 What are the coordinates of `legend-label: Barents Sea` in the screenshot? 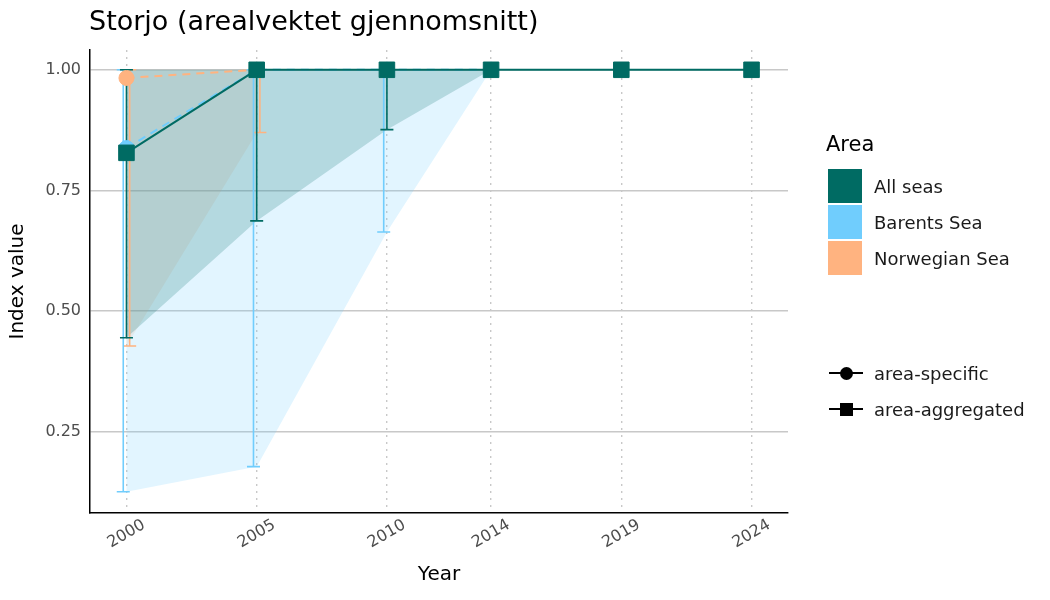 It's located at (928, 222).